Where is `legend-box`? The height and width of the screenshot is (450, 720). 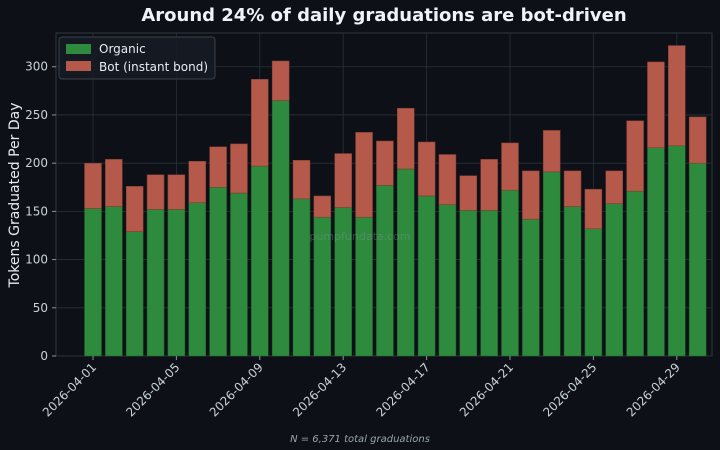 legend-box is located at coordinates (137, 58).